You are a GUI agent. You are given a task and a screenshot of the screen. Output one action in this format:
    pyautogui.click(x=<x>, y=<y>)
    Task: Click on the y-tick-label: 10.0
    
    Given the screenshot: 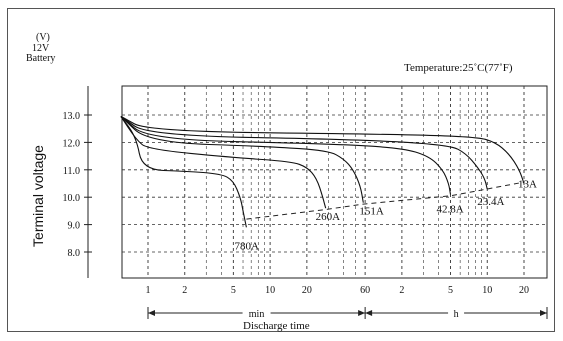 What is the action you would take?
    pyautogui.click(x=72, y=198)
    